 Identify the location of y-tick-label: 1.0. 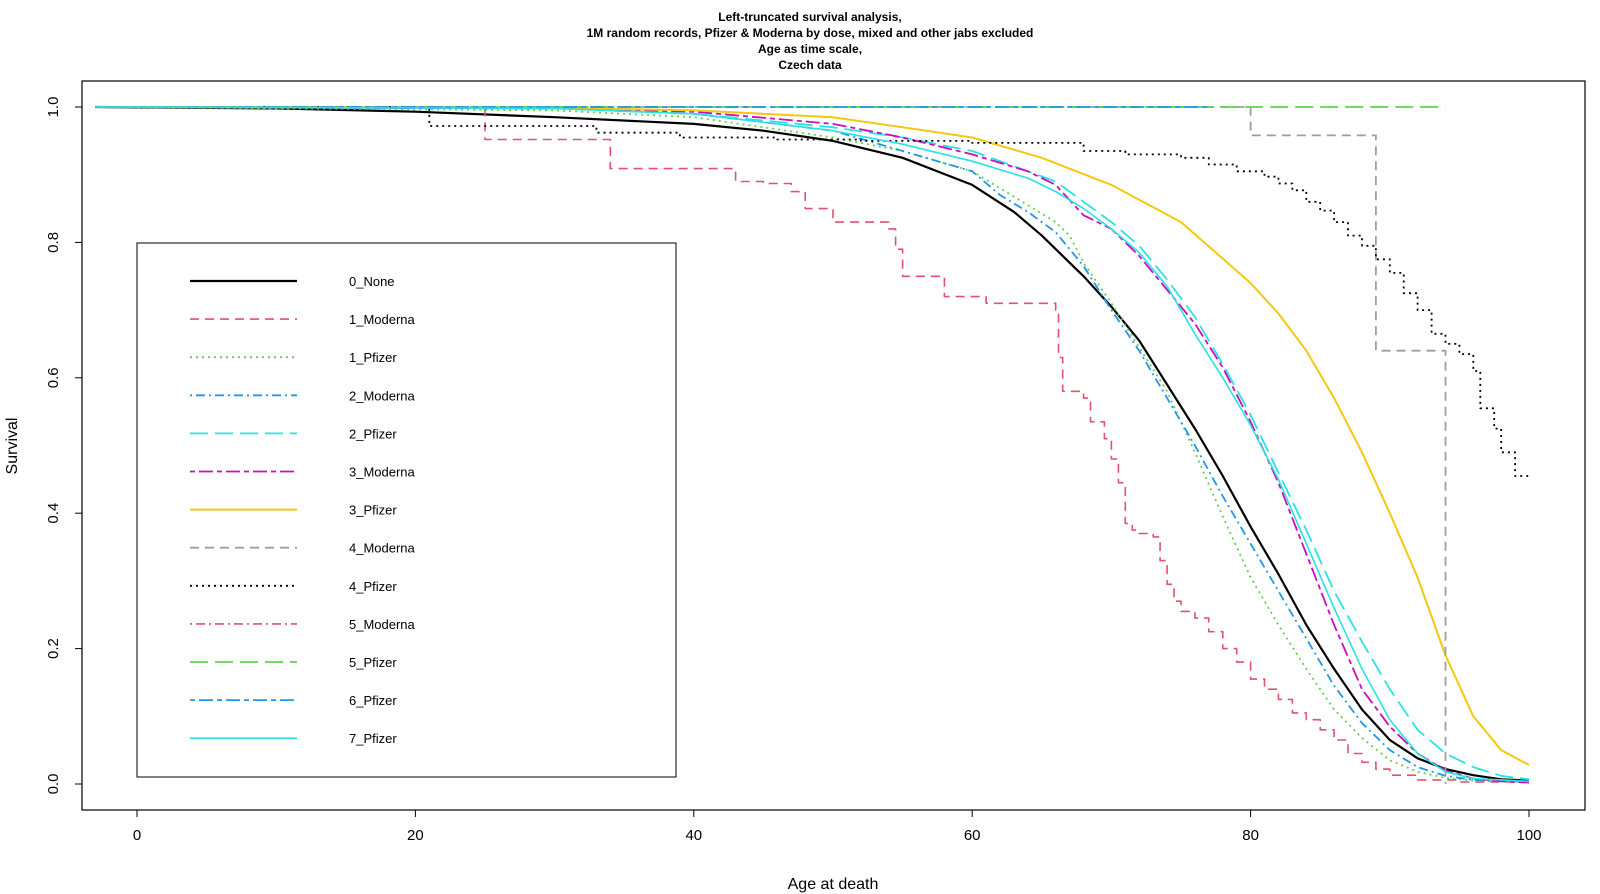
(53, 107).